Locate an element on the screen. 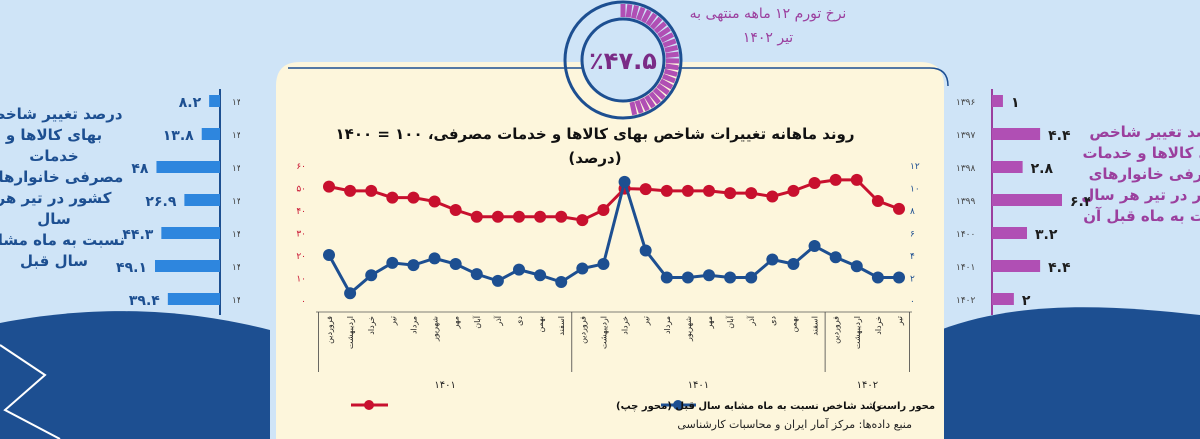 The height and width of the screenshot is (439, 1200). left-bar-year: ۱۴۰۲ is located at coordinates (236, 301).